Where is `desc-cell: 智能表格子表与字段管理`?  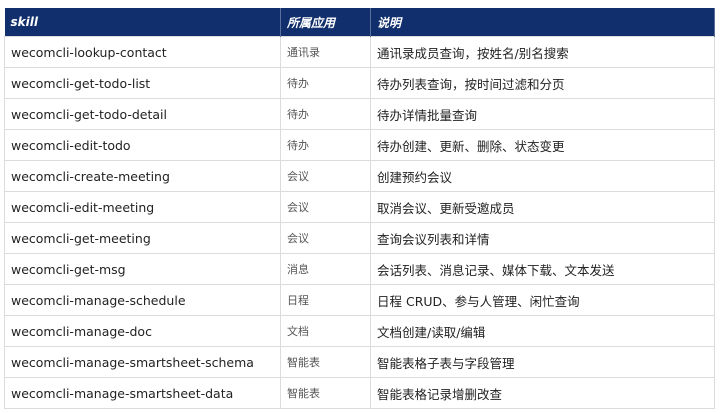 desc-cell: 智能表格子表与字段管理 is located at coordinates (542, 362).